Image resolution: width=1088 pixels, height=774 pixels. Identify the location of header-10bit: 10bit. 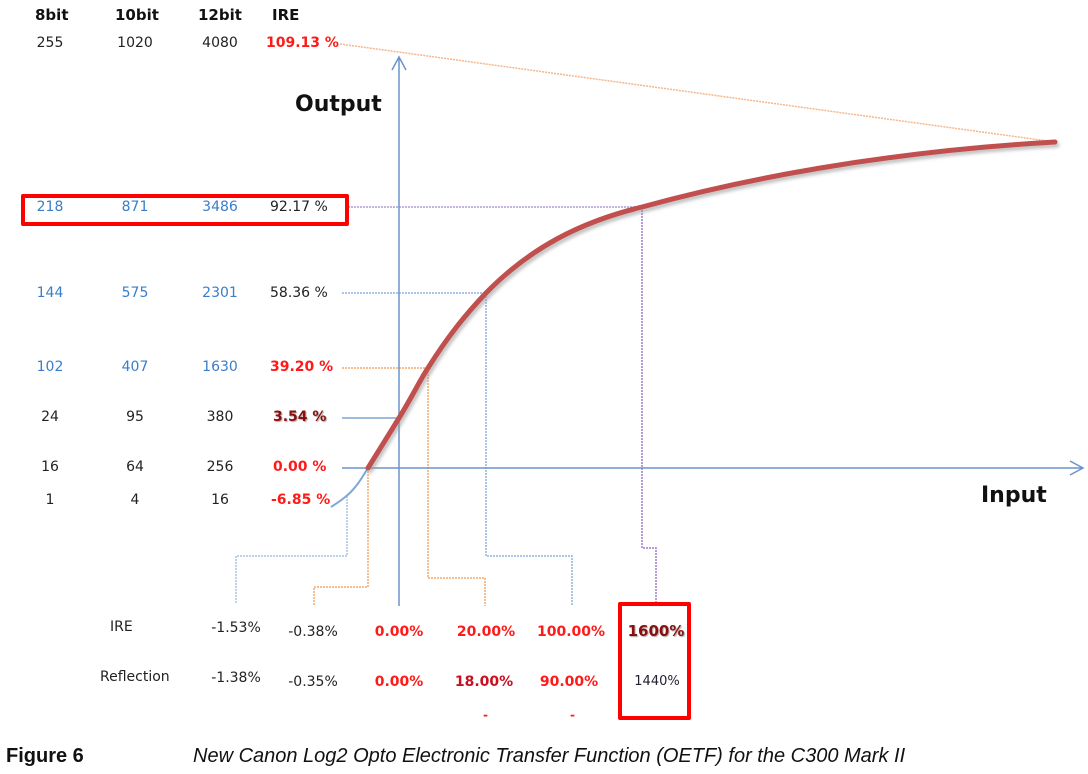
(137, 15).